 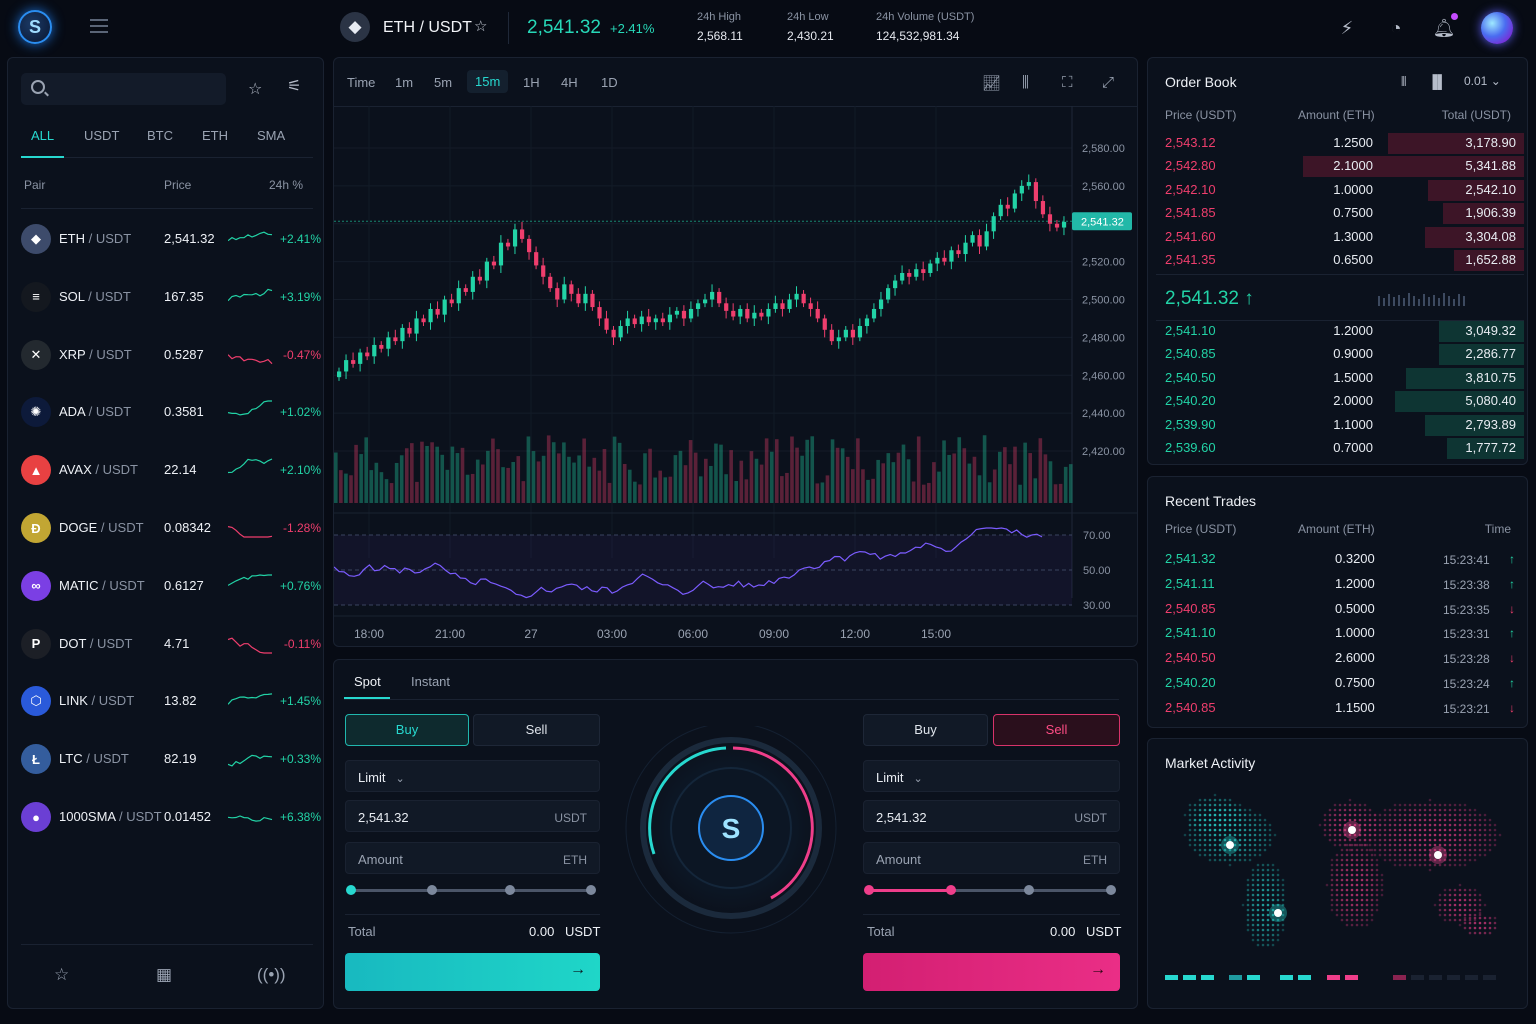 I want to click on grid-icon: ▦, so click(x=164, y=974).